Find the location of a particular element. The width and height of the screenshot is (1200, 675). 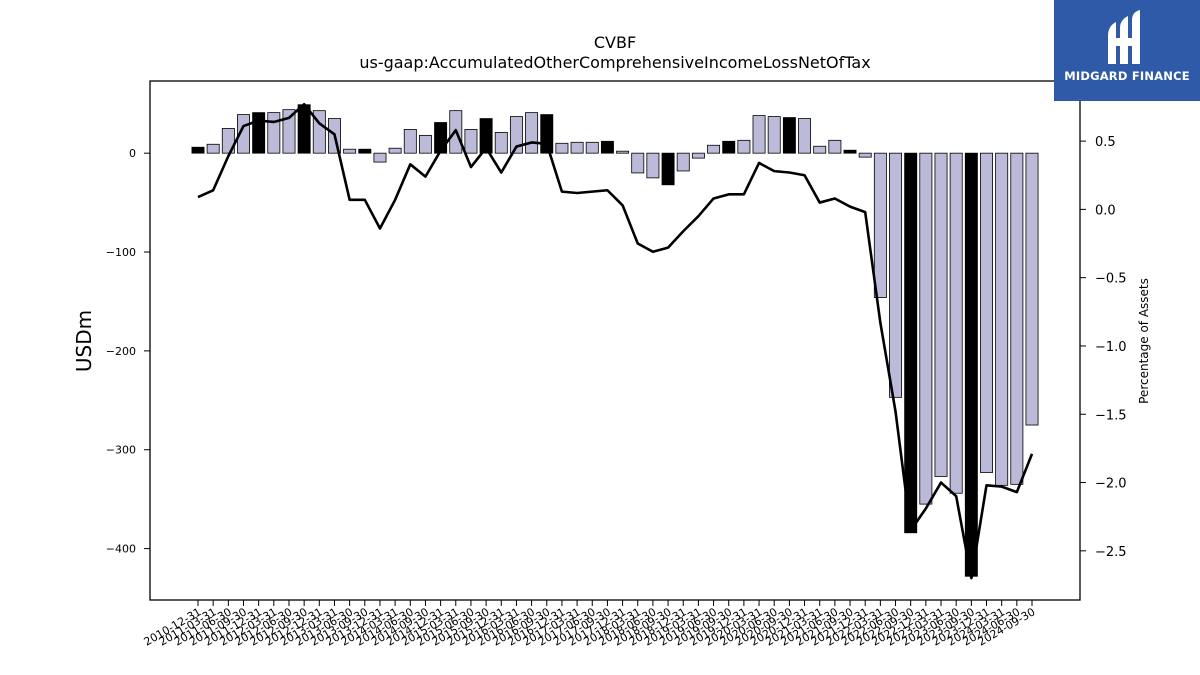

y-tick-label: 0 is located at coordinates (132, 153).